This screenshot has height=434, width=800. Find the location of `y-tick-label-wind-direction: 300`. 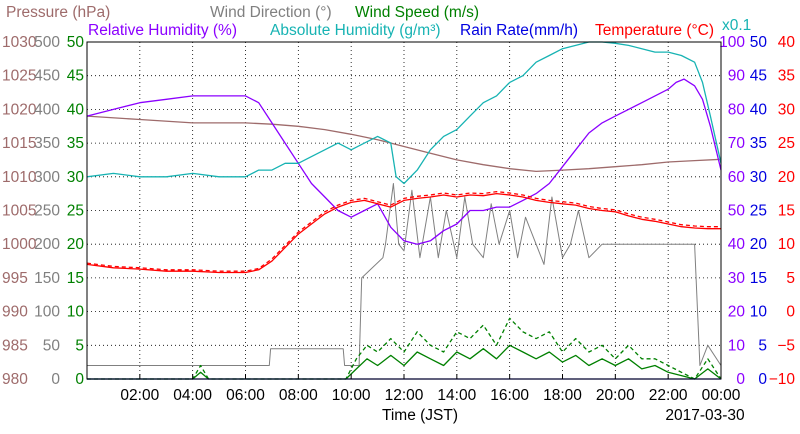

y-tick-label-wind-direction: 300 is located at coordinates (47, 177).